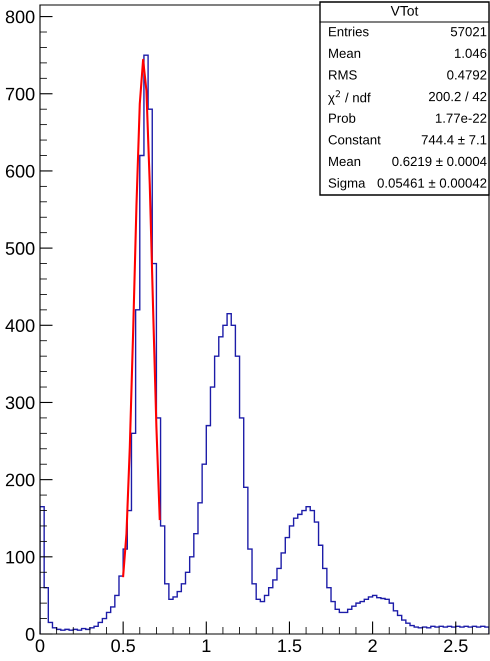  Describe the element at coordinates (456, 645) in the screenshot. I see `x-tick-label: 2.5` at that location.